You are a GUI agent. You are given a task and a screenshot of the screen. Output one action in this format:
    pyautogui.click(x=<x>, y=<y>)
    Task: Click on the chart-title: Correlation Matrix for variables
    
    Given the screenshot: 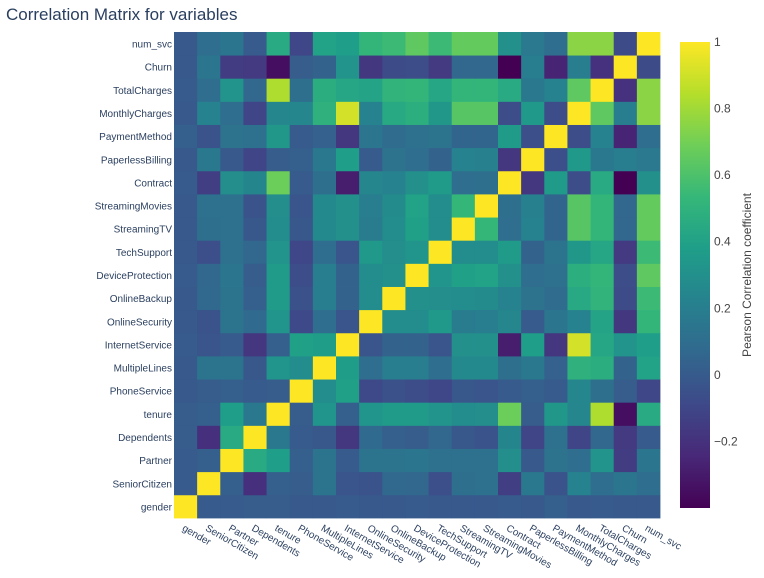 What is the action you would take?
    pyautogui.click(x=121, y=14)
    